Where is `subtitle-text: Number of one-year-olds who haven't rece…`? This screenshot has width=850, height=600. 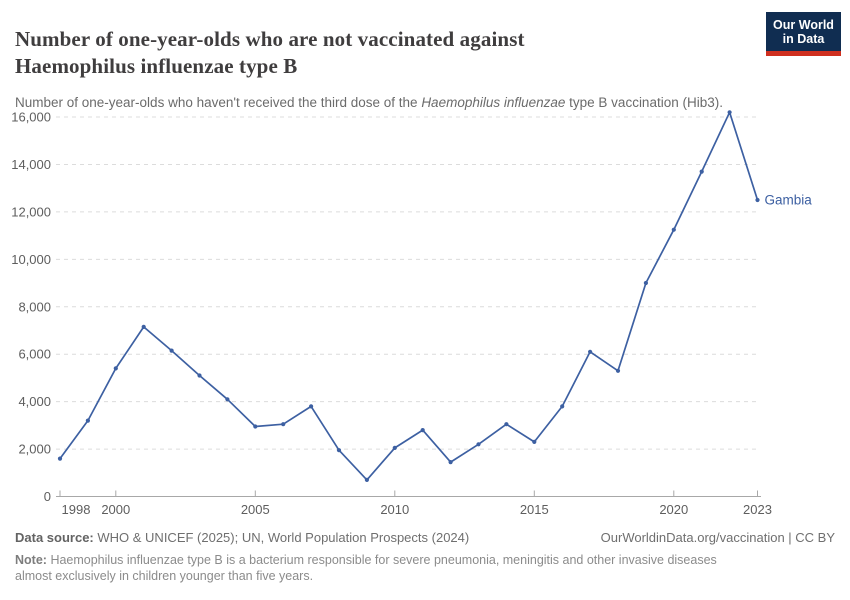
subtitle-text: Number of one-year-olds who haven't rece… is located at coordinates (218, 102).